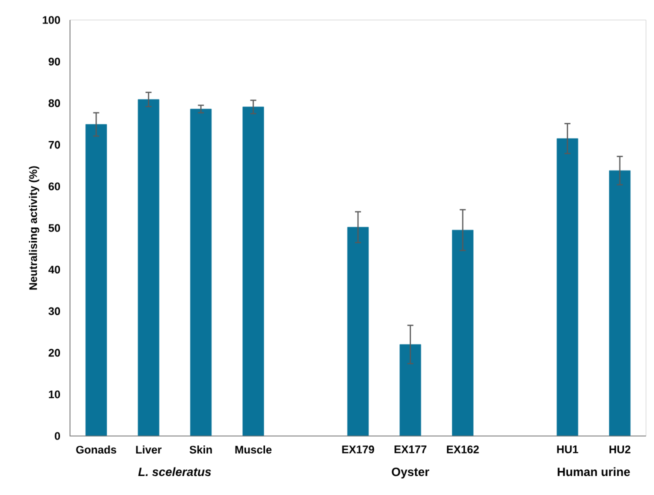 The height and width of the screenshot is (495, 654). What do you see at coordinates (358, 450) in the screenshot?
I see `x-tick-label: EX179` at bounding box center [358, 450].